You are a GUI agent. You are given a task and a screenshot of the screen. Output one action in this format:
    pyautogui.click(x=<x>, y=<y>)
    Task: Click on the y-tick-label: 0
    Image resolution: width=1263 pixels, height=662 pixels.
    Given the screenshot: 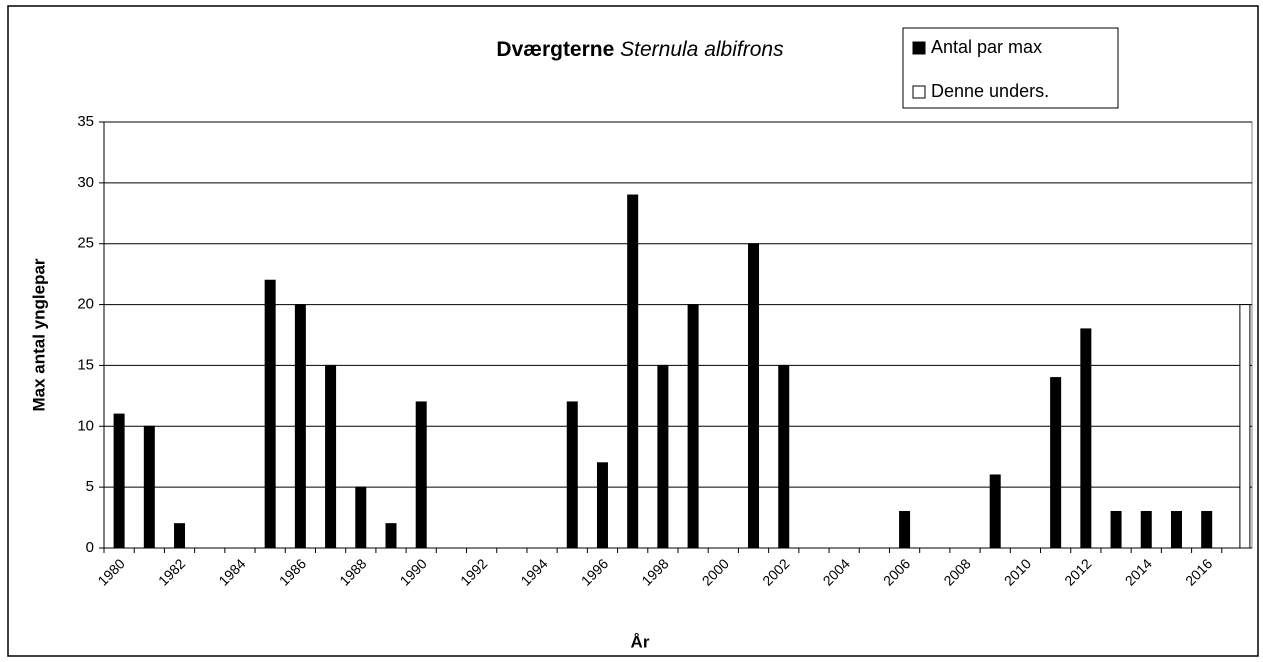 What is the action you would take?
    pyautogui.click(x=90, y=547)
    